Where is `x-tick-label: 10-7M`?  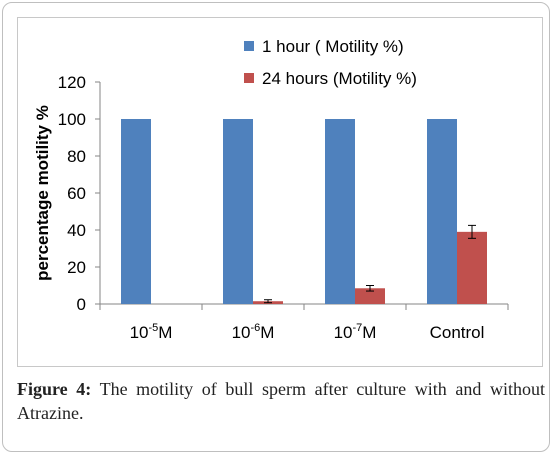 x-tick-label: 10-7M is located at coordinates (355, 332).